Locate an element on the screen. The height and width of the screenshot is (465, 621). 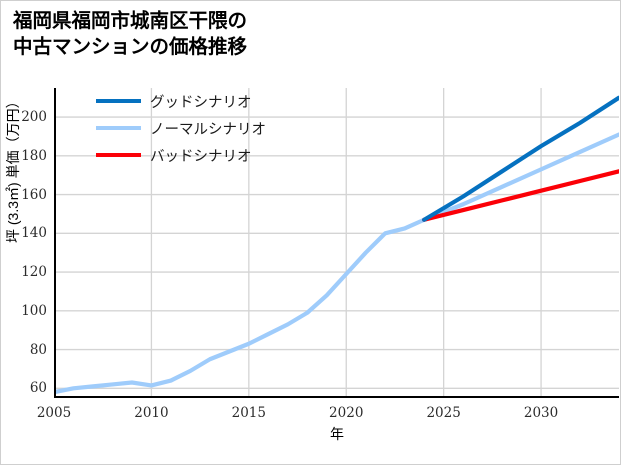
x-axis-label: 年 is located at coordinates (337, 434).